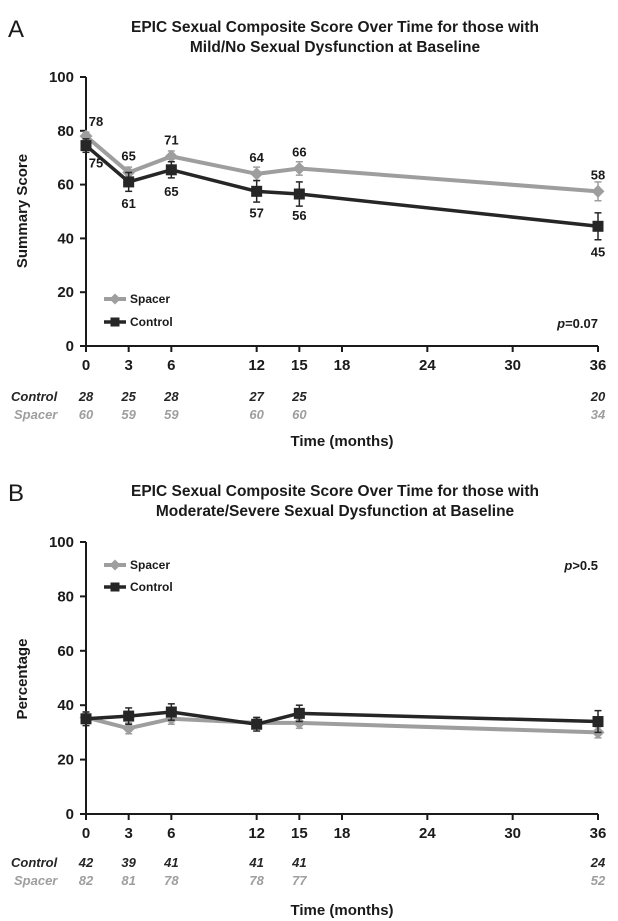 Image resolution: width=618 pixels, height=921 pixels. I want to click on data-label-spacer: 65, so click(128, 155).